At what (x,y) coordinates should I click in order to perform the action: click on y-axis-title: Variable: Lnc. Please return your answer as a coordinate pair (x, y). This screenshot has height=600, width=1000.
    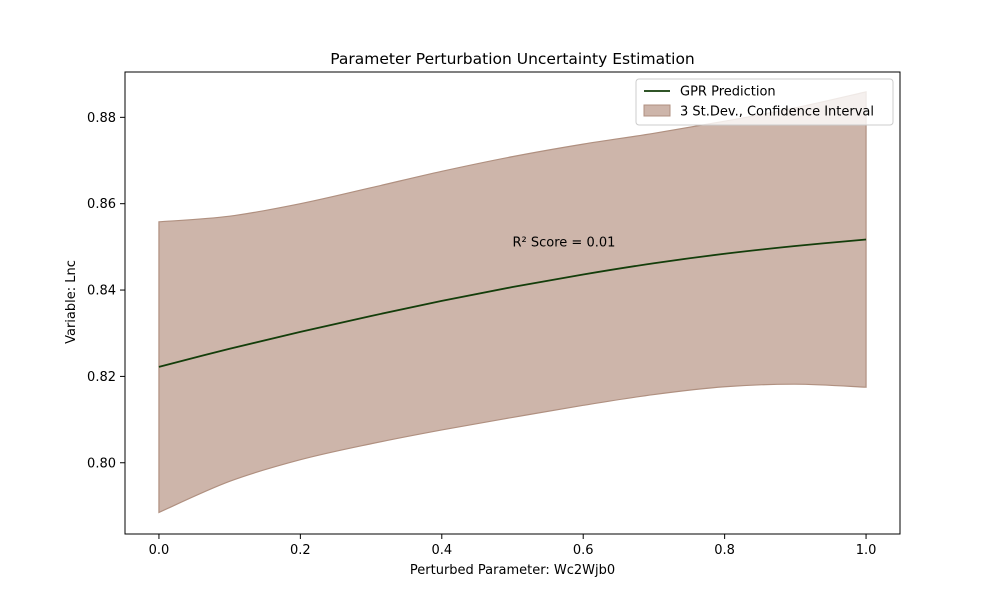
    Looking at the image, I should click on (71, 302).